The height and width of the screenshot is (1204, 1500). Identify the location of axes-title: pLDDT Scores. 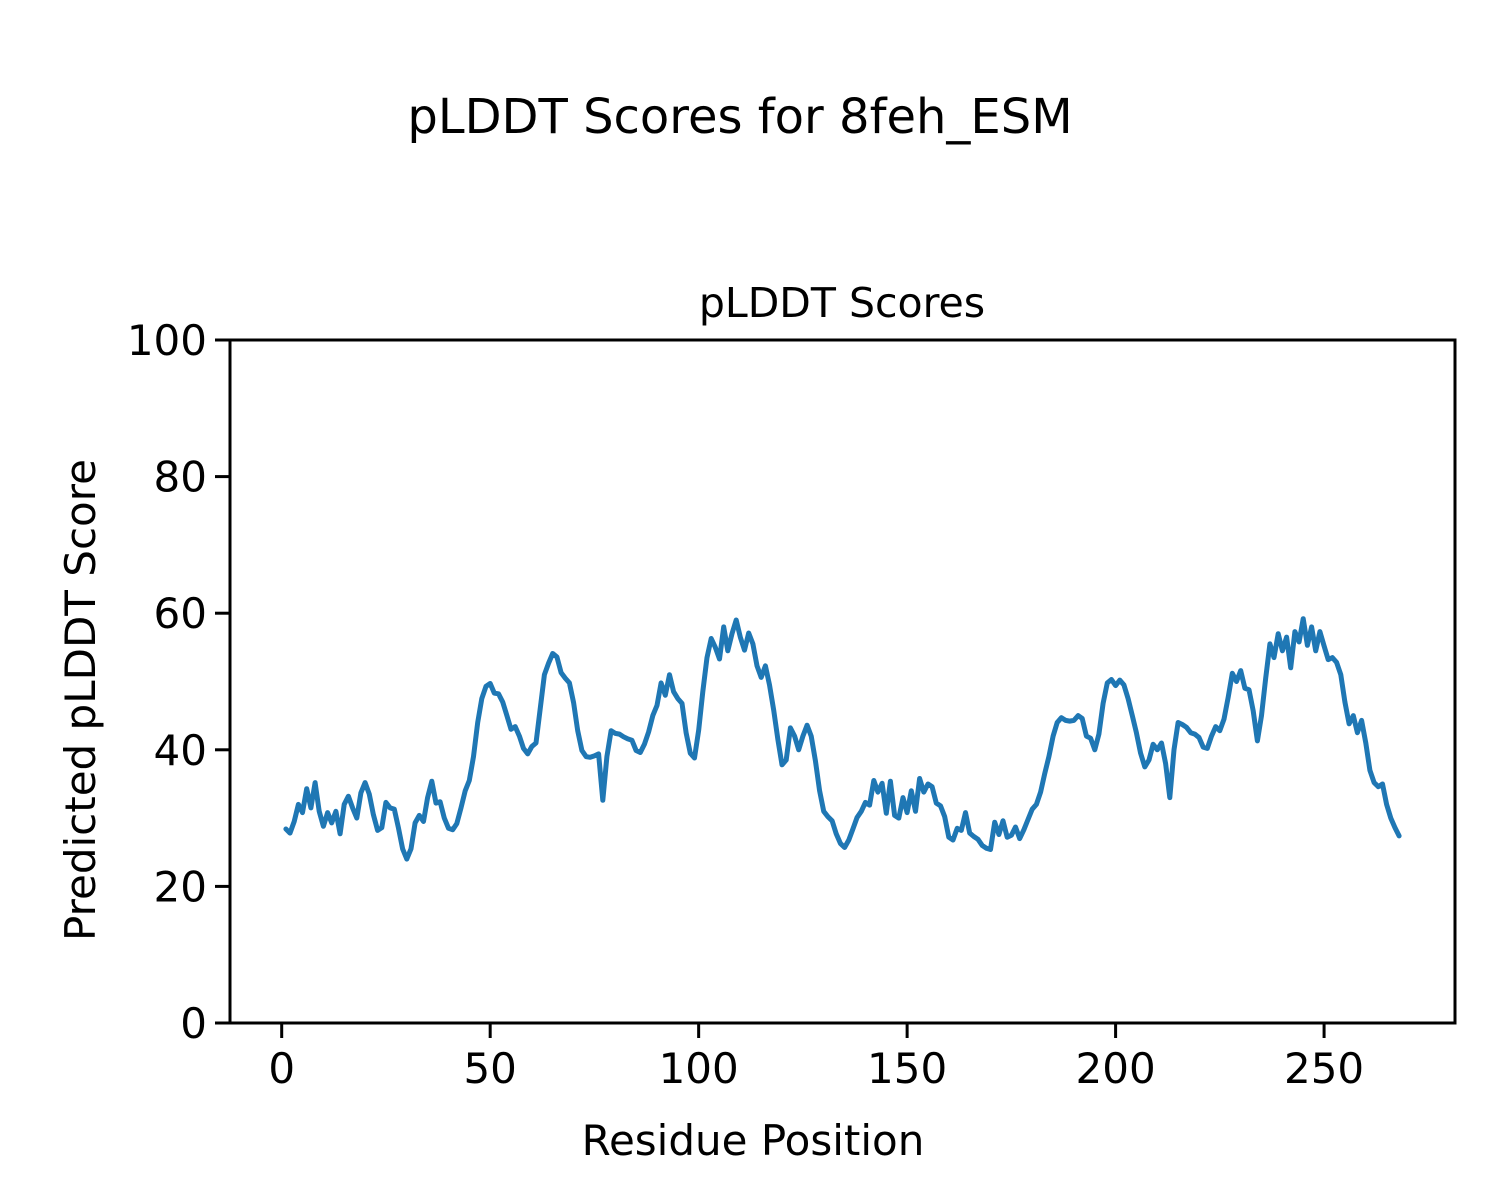
(842, 303).